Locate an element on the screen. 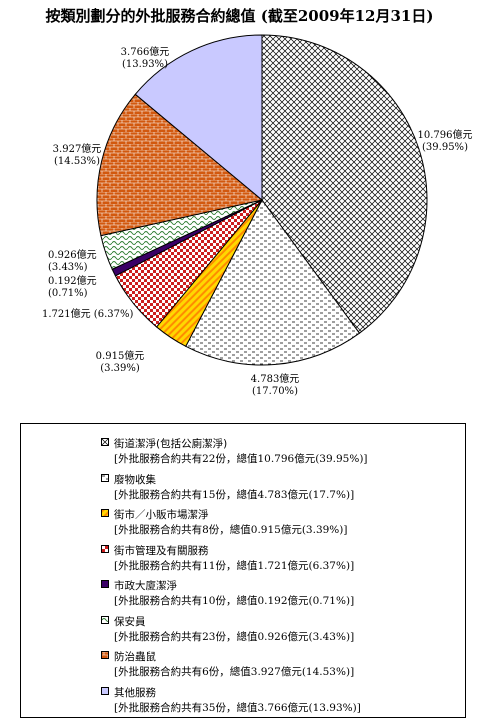  legend-label: 其他服務 is located at coordinates (135, 692).